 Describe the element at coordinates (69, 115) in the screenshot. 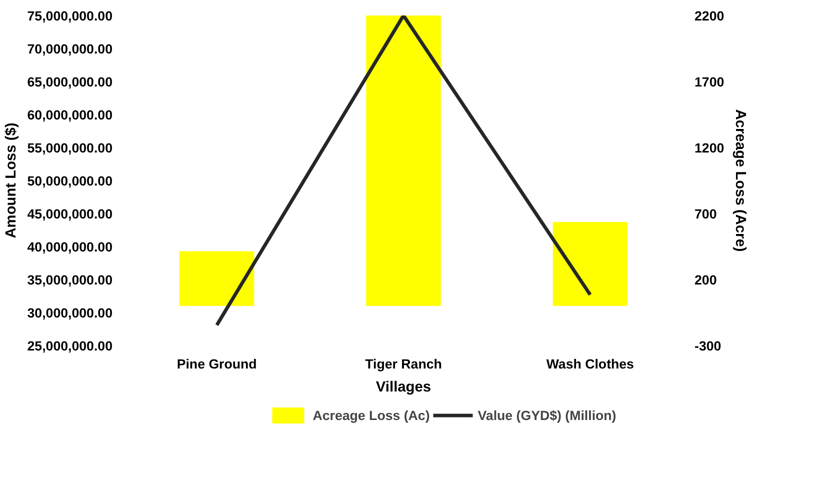

I see `y-tick-label: 60,000,000.00` at that location.